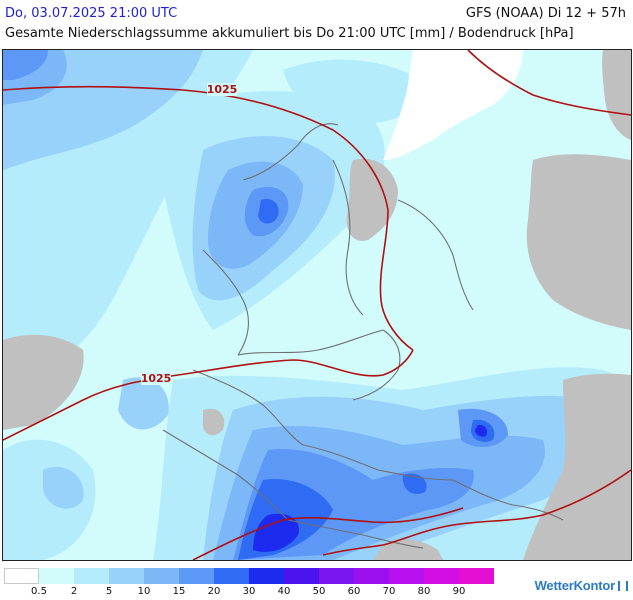  Describe the element at coordinates (581, 585) in the screenshot. I see `brand-logo: WetterKontor` at that location.